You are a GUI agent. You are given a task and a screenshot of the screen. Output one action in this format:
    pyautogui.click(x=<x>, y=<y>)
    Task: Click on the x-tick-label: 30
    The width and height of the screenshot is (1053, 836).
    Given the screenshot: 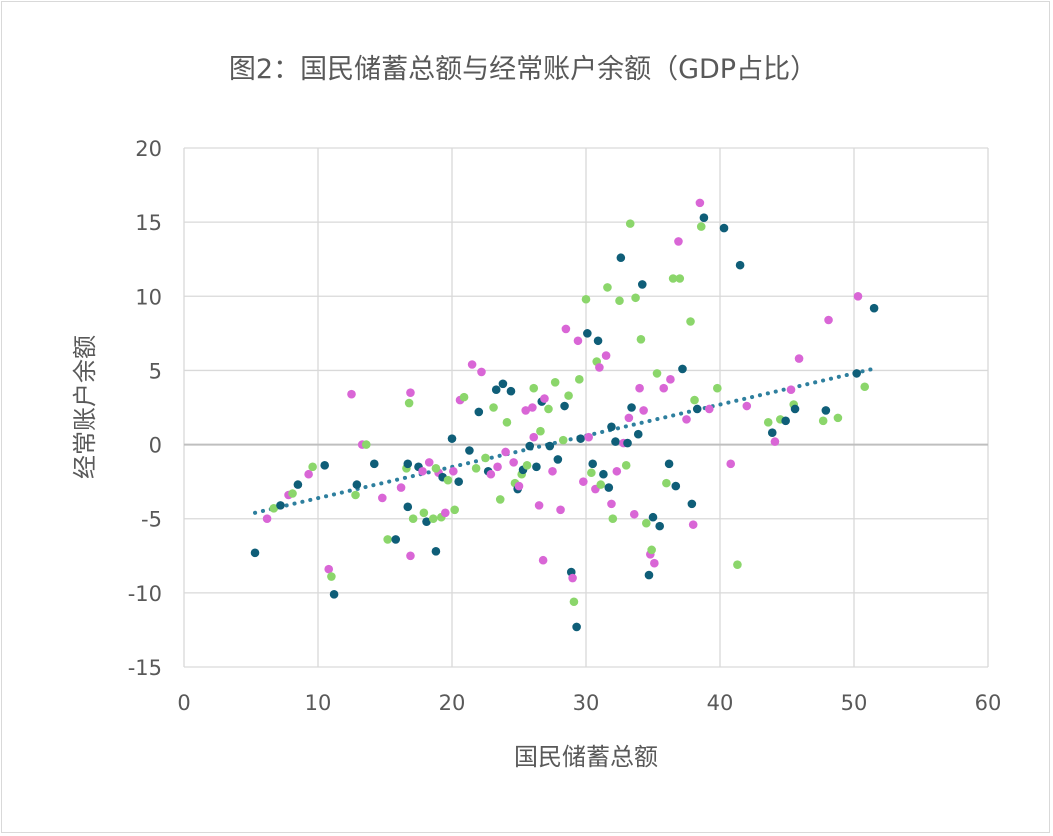 What is the action you would take?
    pyautogui.click(x=586, y=703)
    